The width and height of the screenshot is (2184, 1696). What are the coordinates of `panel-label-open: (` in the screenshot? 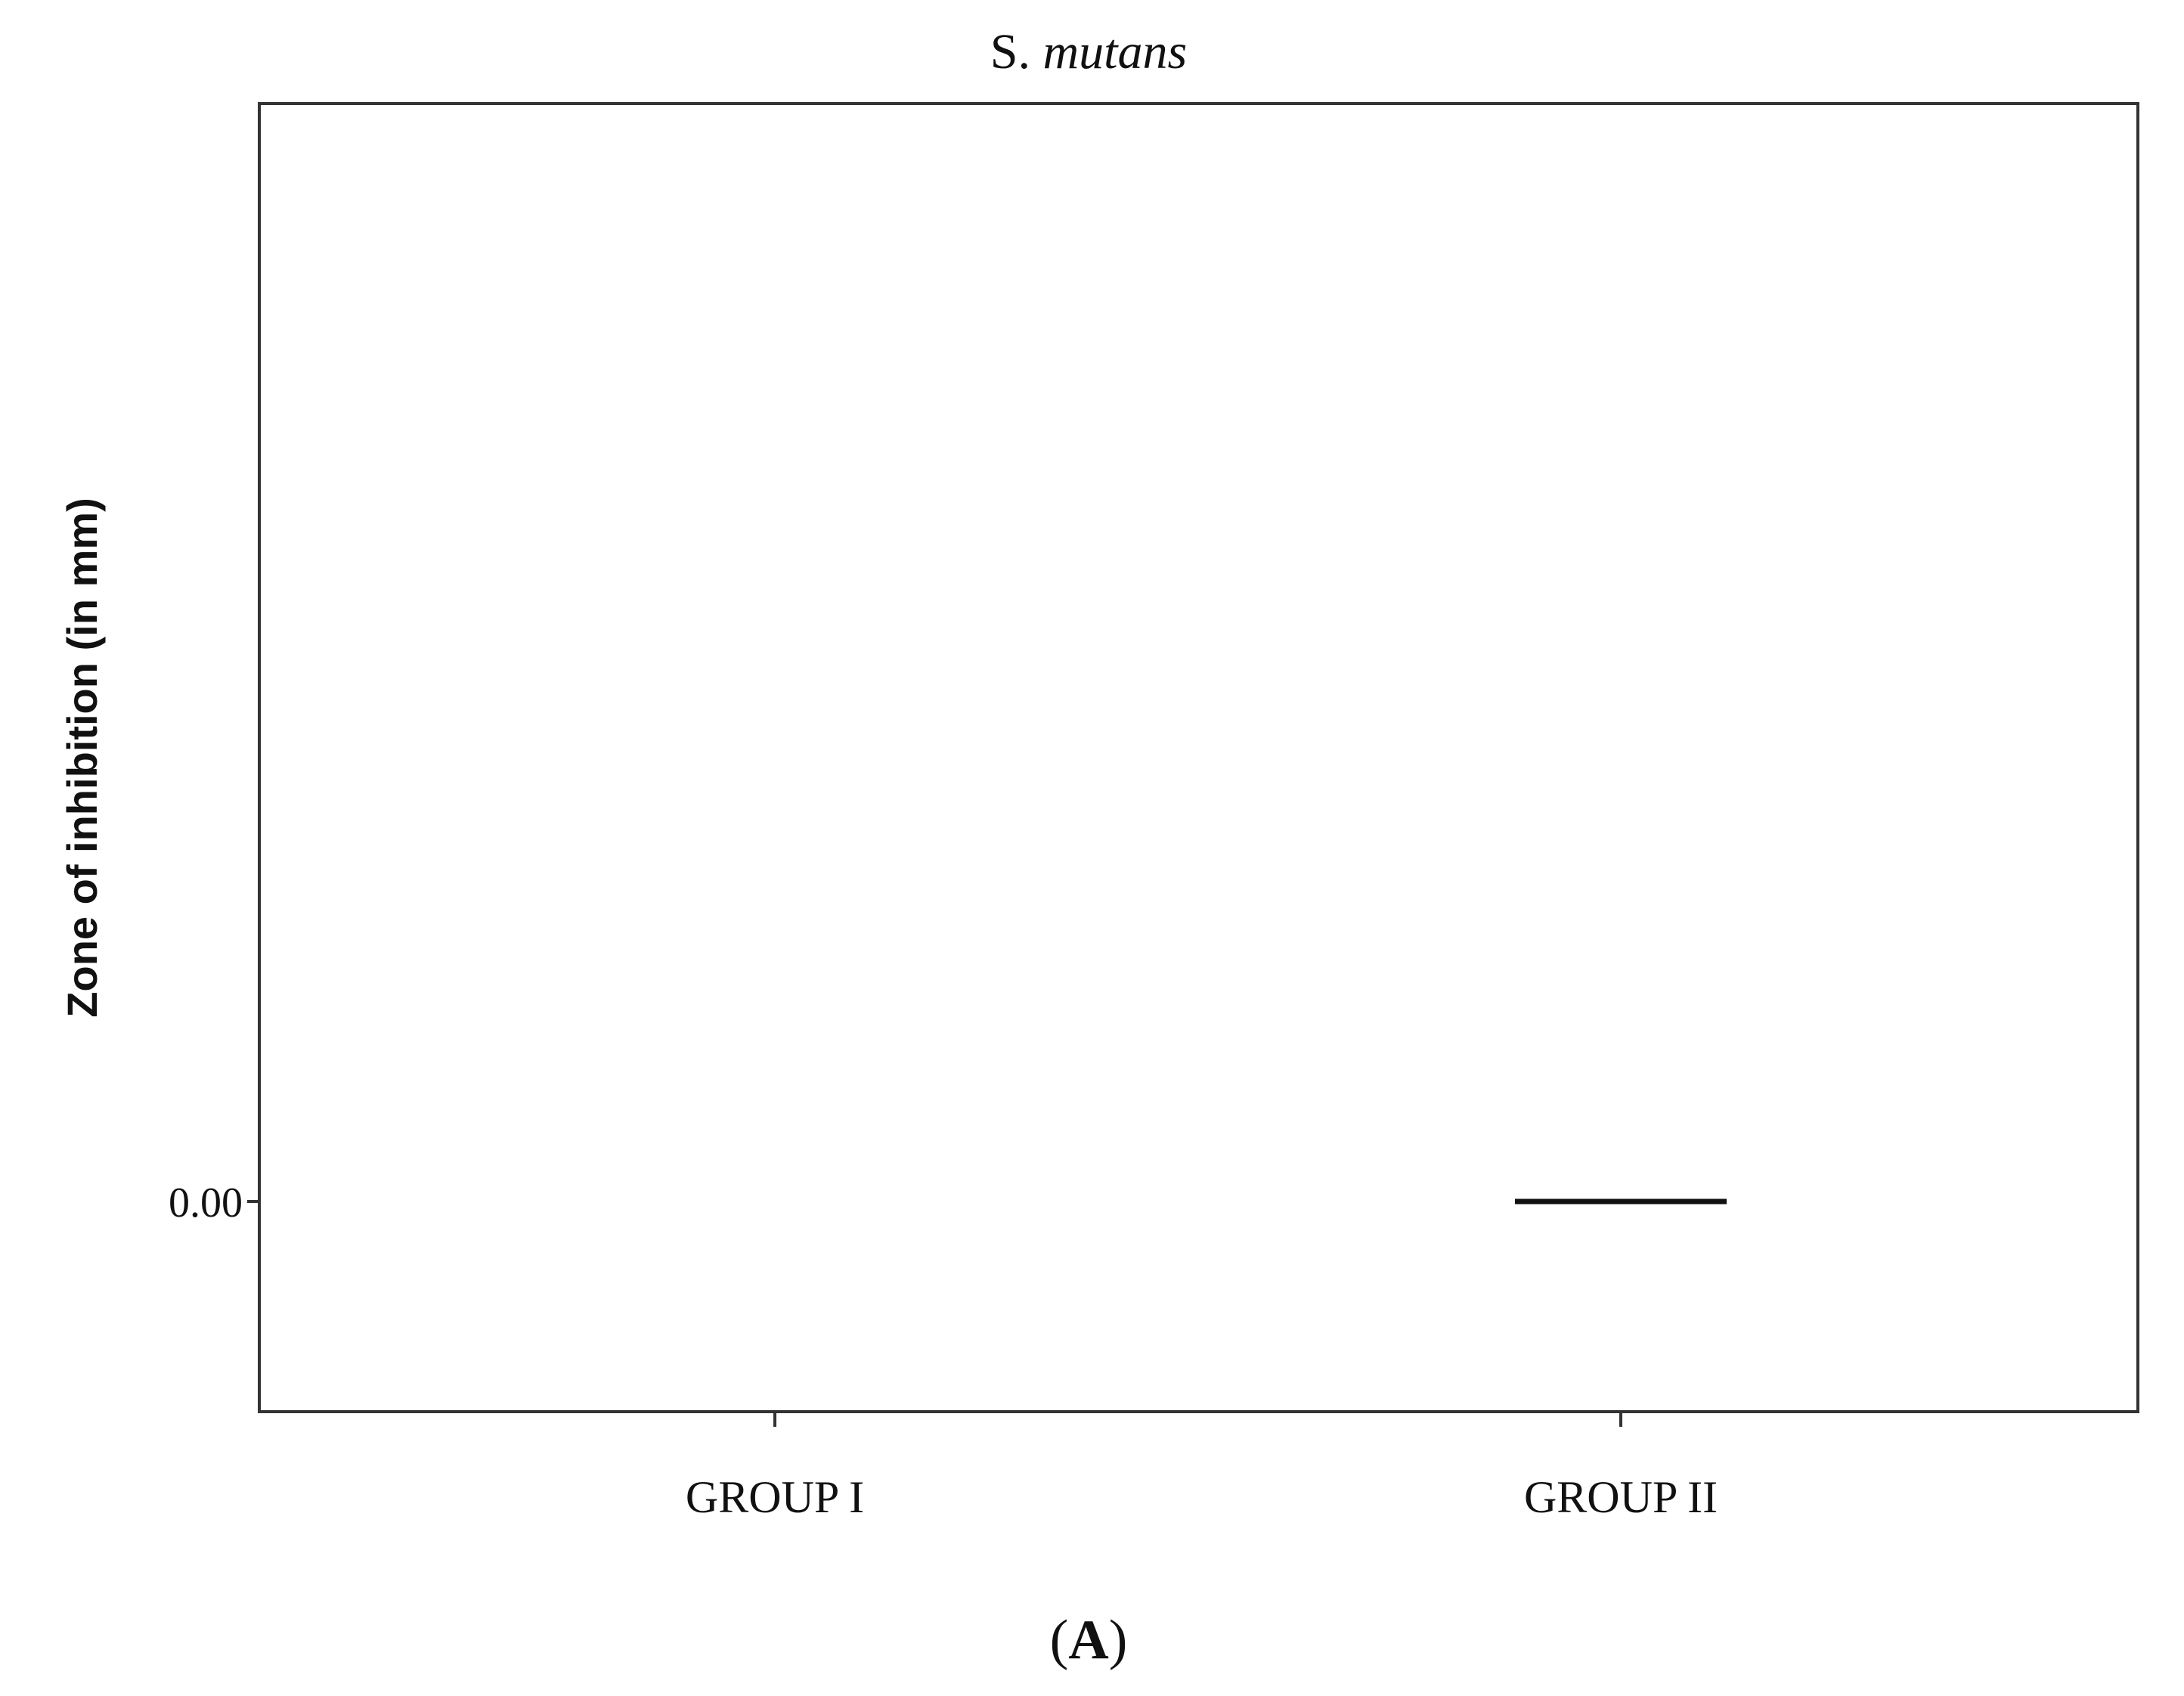 It's located at (1059, 1640).